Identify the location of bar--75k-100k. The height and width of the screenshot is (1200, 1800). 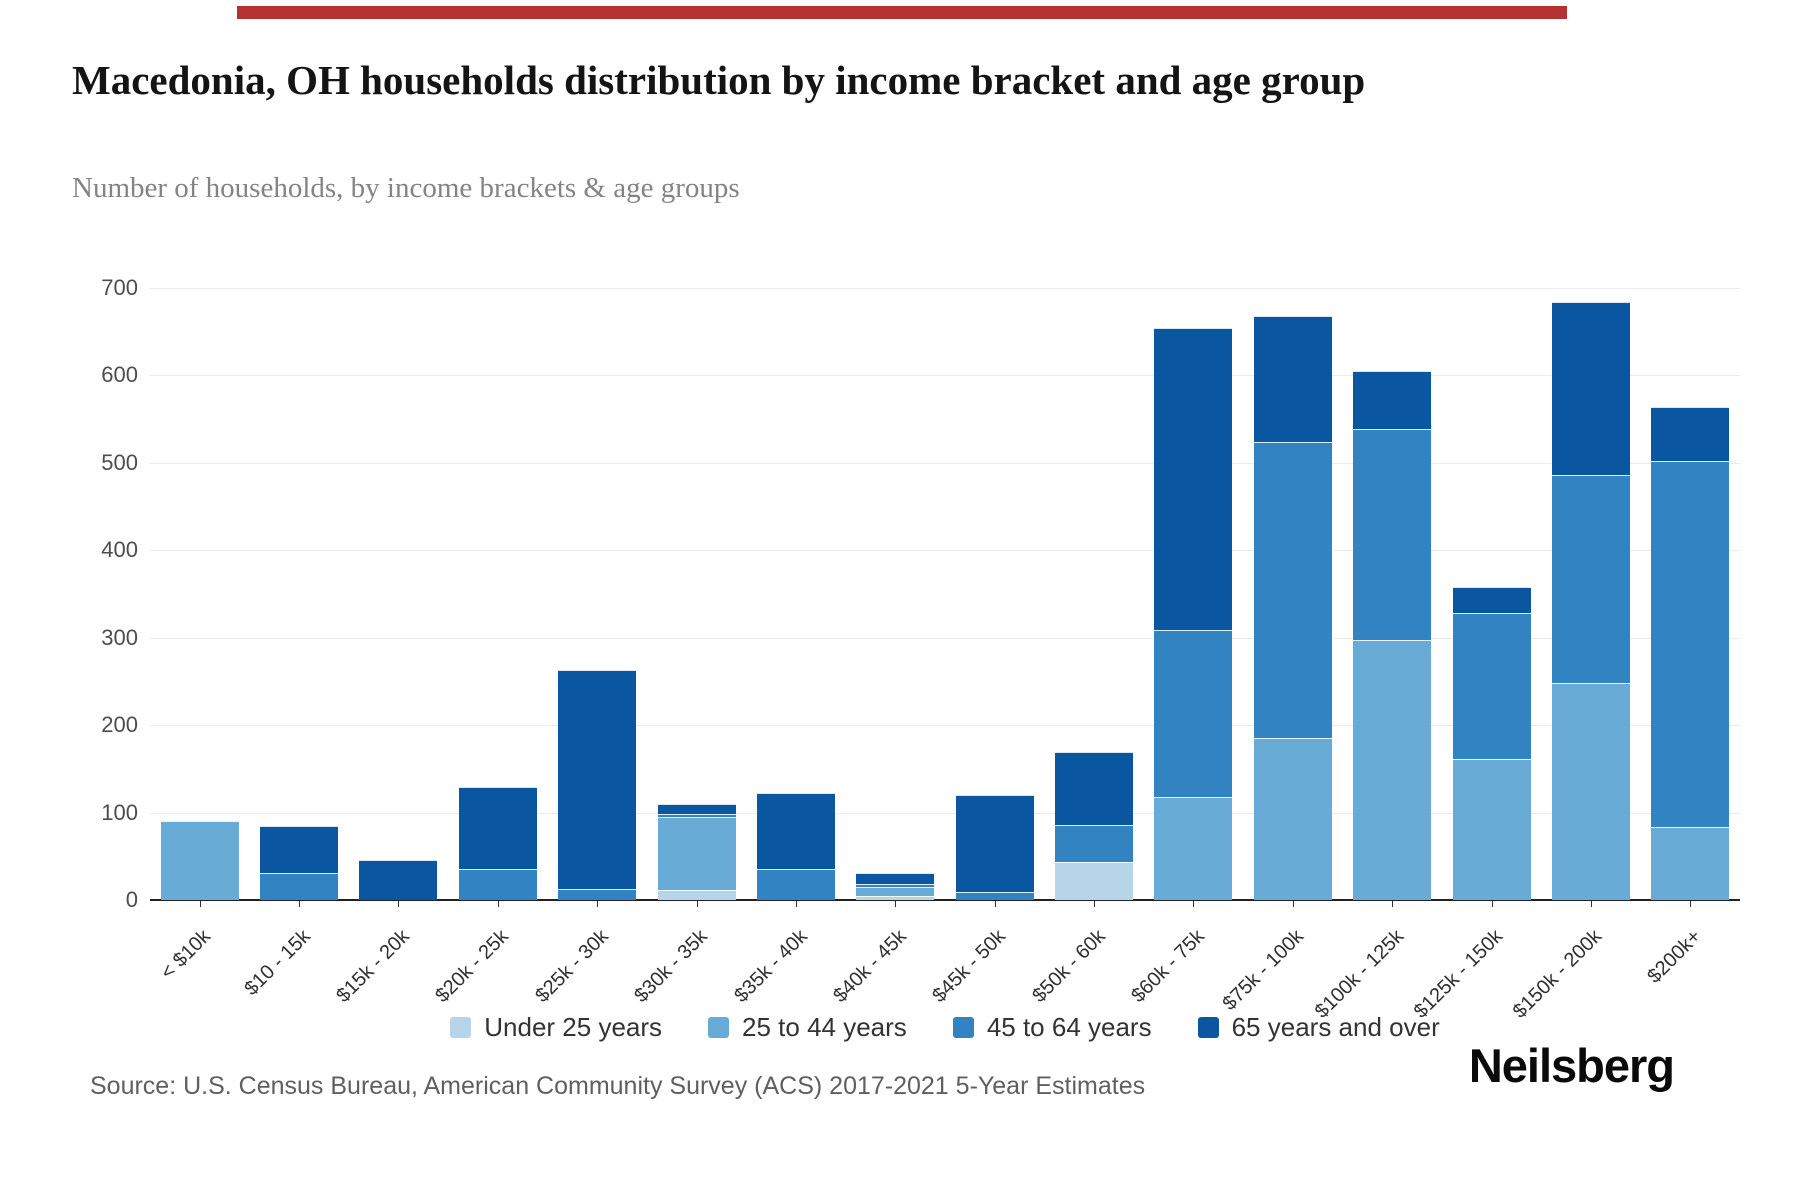
(1292, 594).